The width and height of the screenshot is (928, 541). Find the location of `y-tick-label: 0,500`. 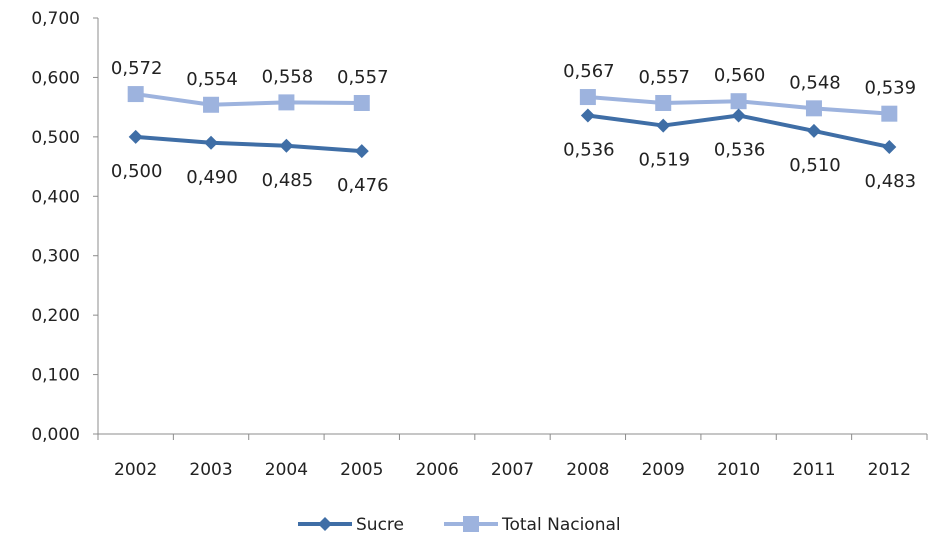

y-tick-label: 0,500 is located at coordinates (55, 138).